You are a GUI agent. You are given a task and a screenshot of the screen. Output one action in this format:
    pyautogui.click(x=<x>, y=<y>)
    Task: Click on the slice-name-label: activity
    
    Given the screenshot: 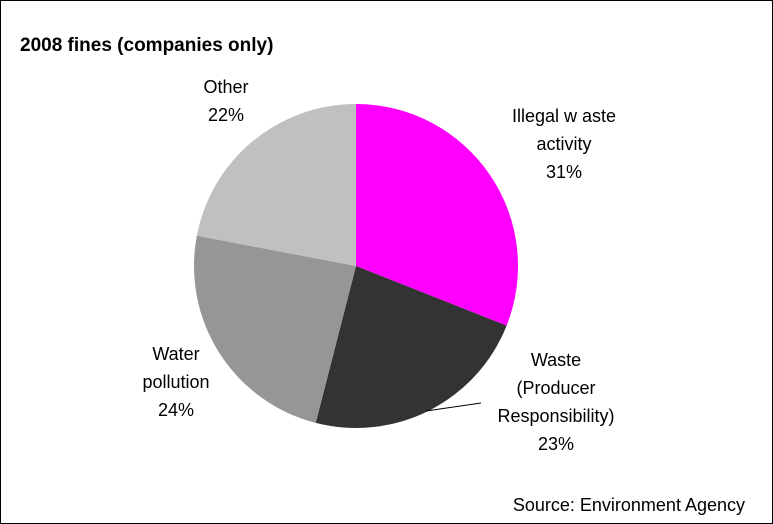 What is the action you would take?
    pyautogui.click(x=563, y=144)
    